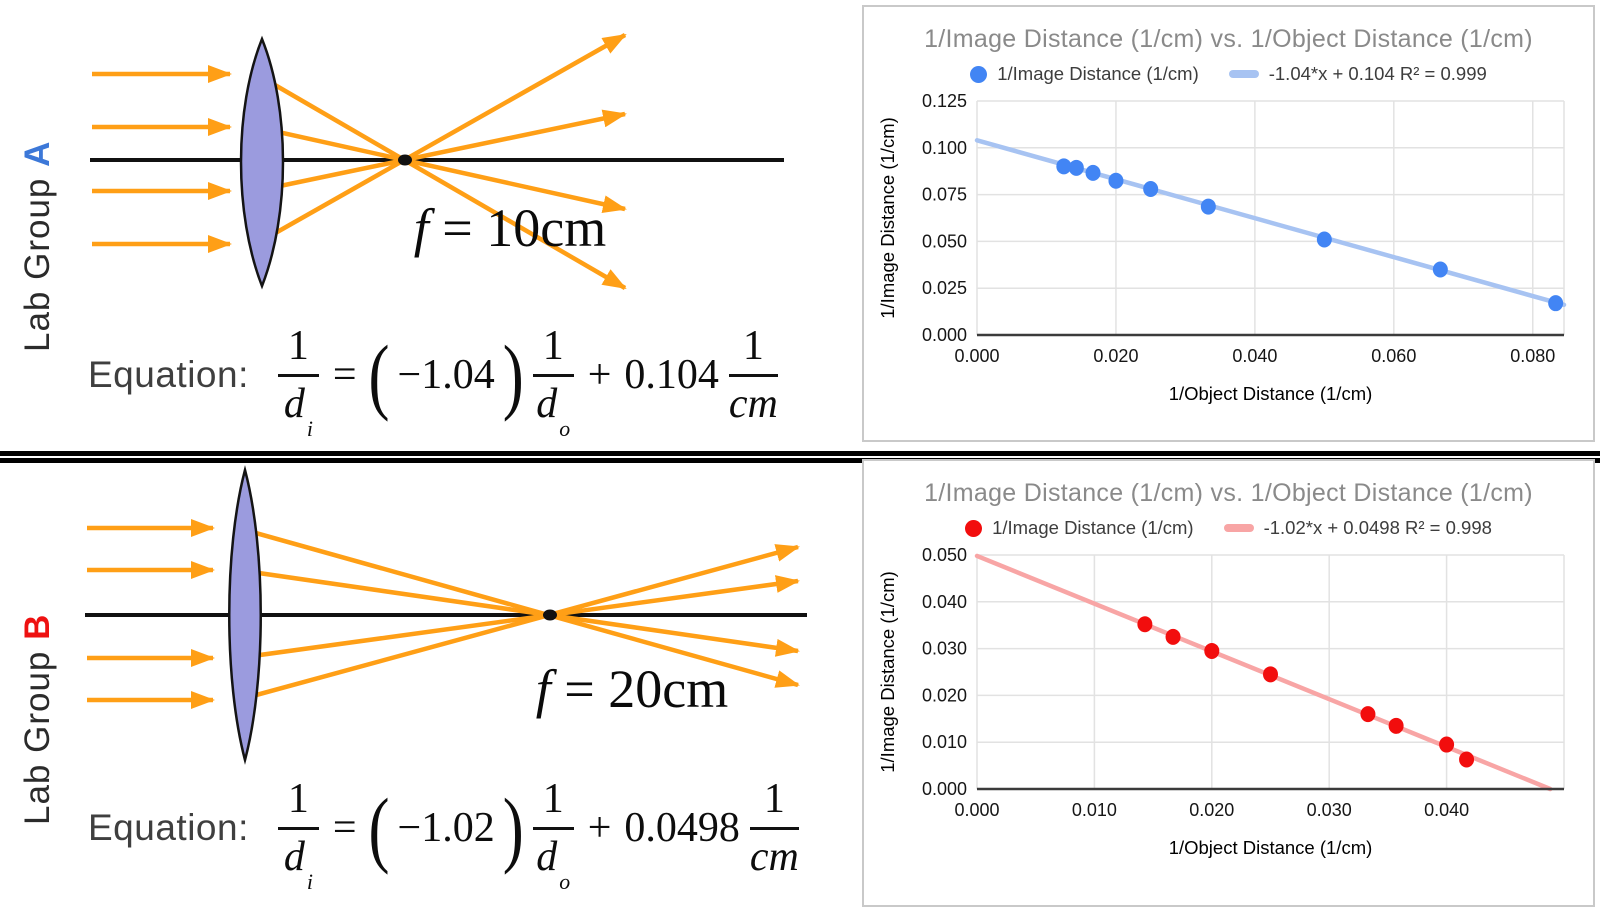 This screenshot has width=1600, height=909. Describe the element at coordinates (944, 649) in the screenshot. I see `y-tick-label: 0.030` at that location.